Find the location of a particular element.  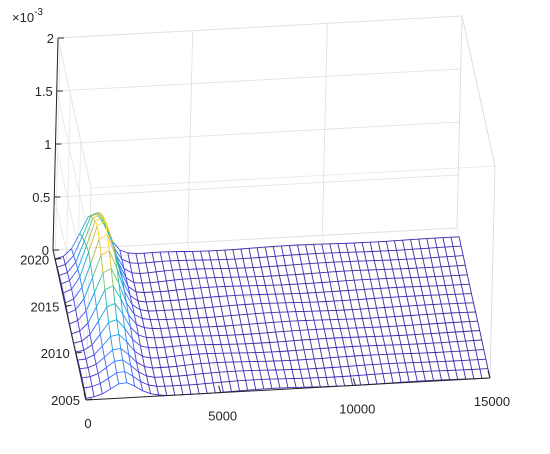

grid-line-y is located at coordinates (57, 153).